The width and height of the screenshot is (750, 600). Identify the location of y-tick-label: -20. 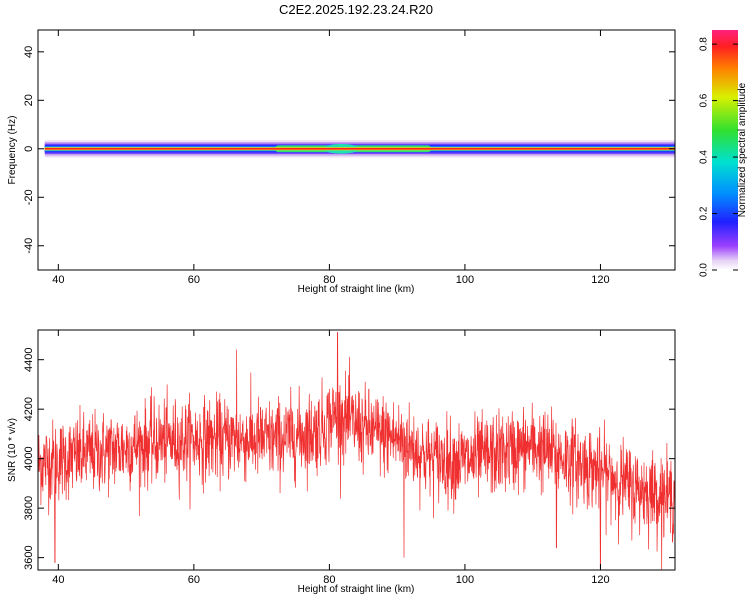
(29, 197).